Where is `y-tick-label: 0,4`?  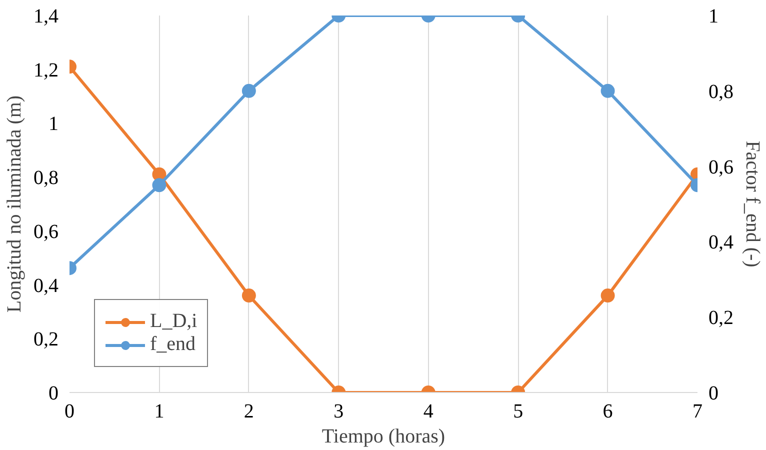 y-tick-label: 0,4 is located at coordinates (46, 285).